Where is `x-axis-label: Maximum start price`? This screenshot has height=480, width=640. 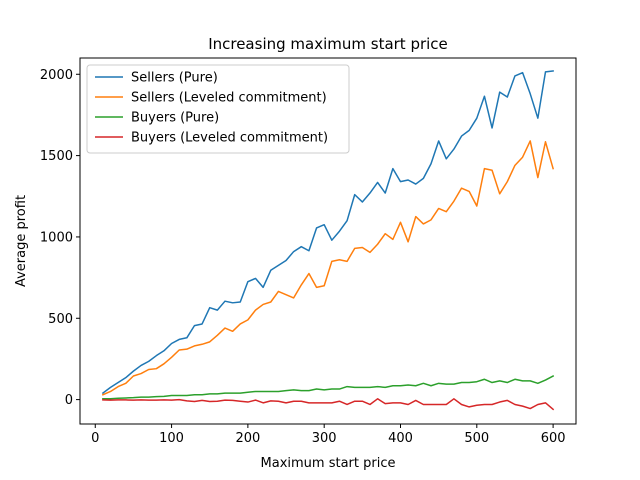
x-axis-label: Maximum start price is located at coordinates (328, 463).